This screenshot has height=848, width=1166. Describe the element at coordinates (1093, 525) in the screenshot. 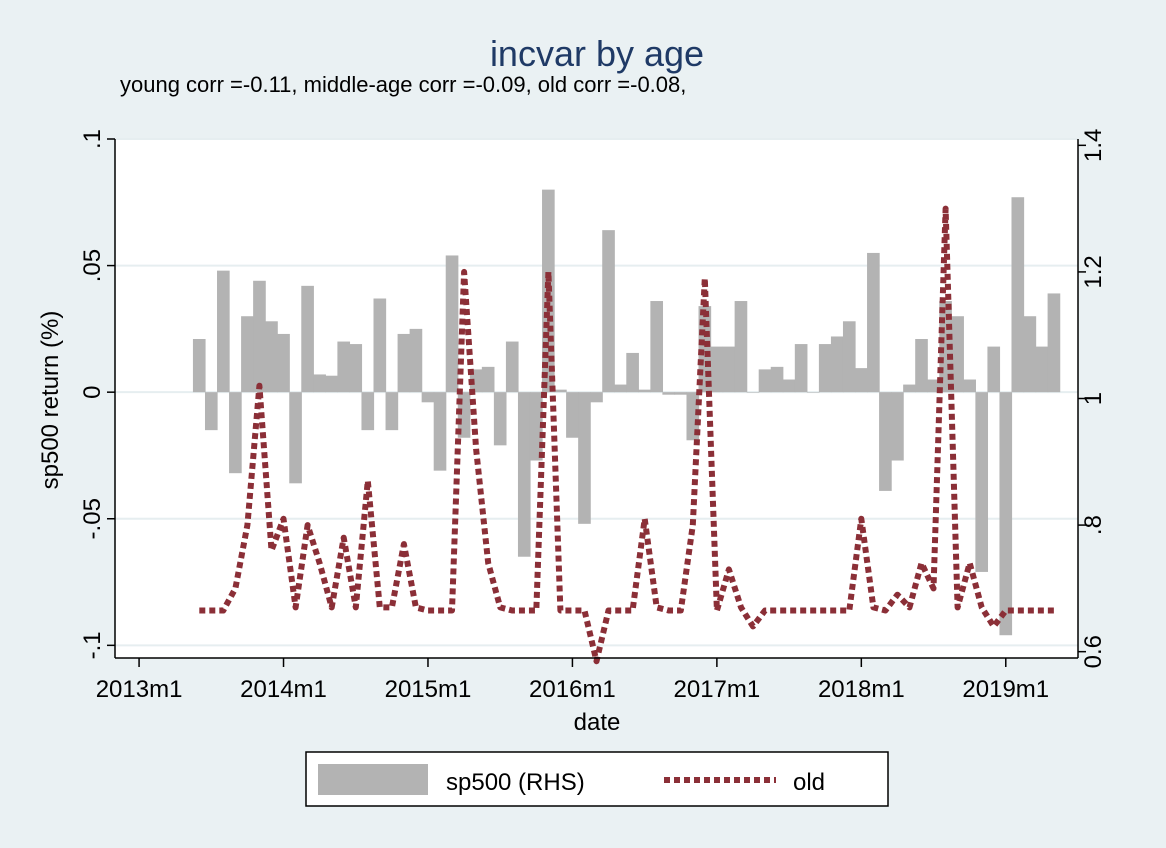

I see `y-right-tick-label-1: .8` at that location.